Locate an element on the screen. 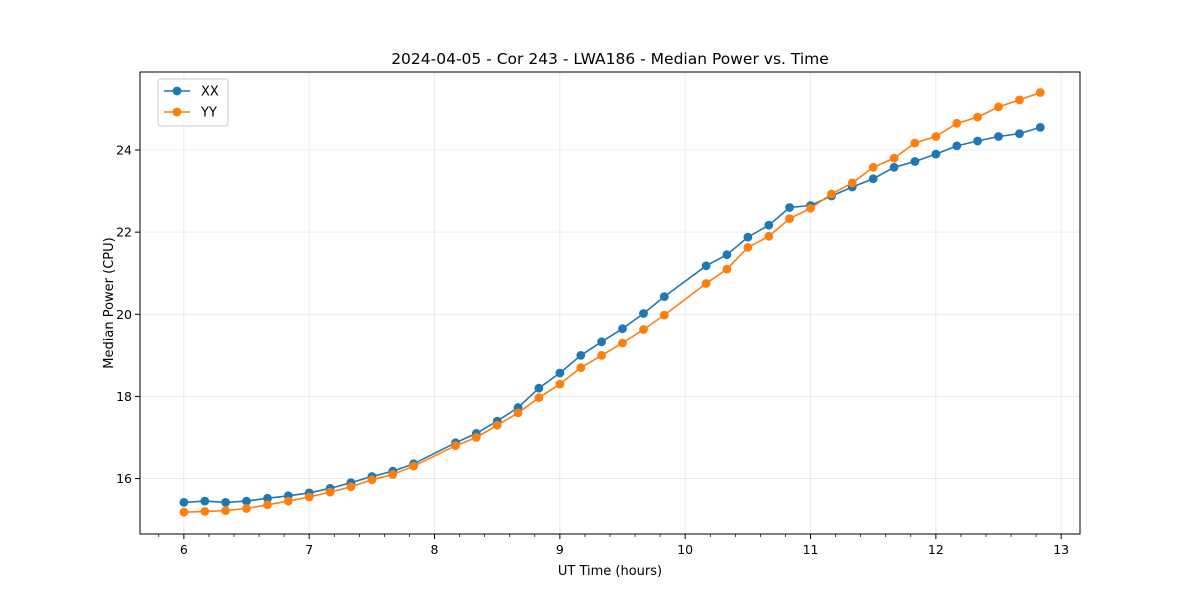  x-tick-label: 10 is located at coordinates (685, 549).